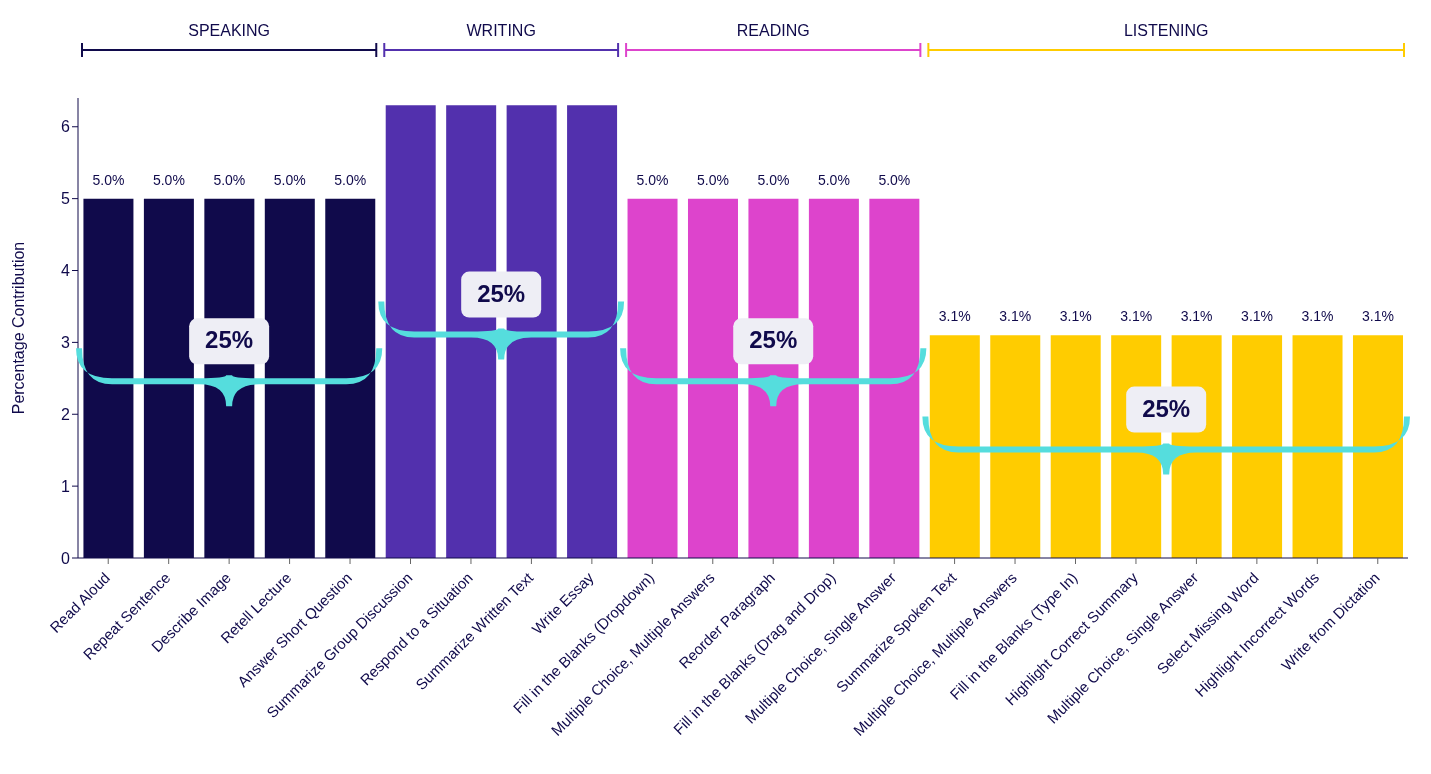  What do you see at coordinates (66, 486) in the screenshot?
I see `y-tick-label: 1` at bounding box center [66, 486].